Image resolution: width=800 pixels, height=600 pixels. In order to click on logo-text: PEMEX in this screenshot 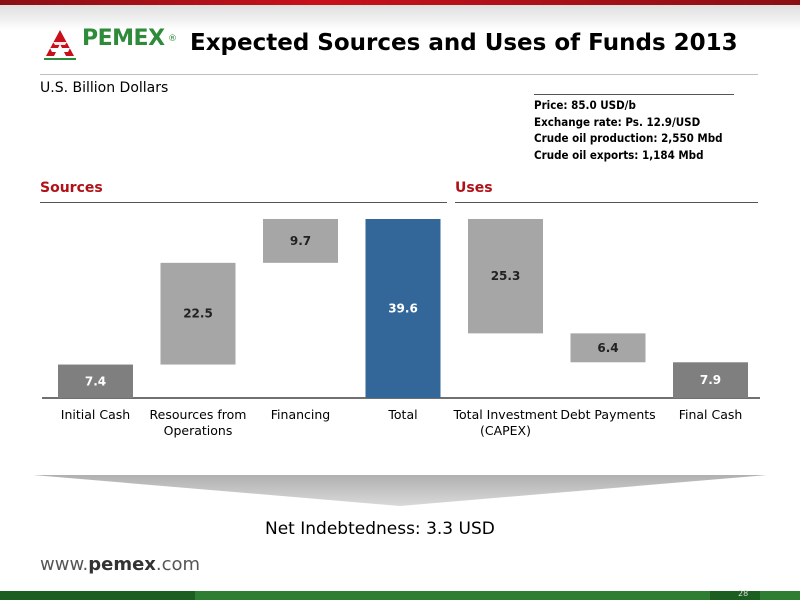, I will do `click(123, 38)`.